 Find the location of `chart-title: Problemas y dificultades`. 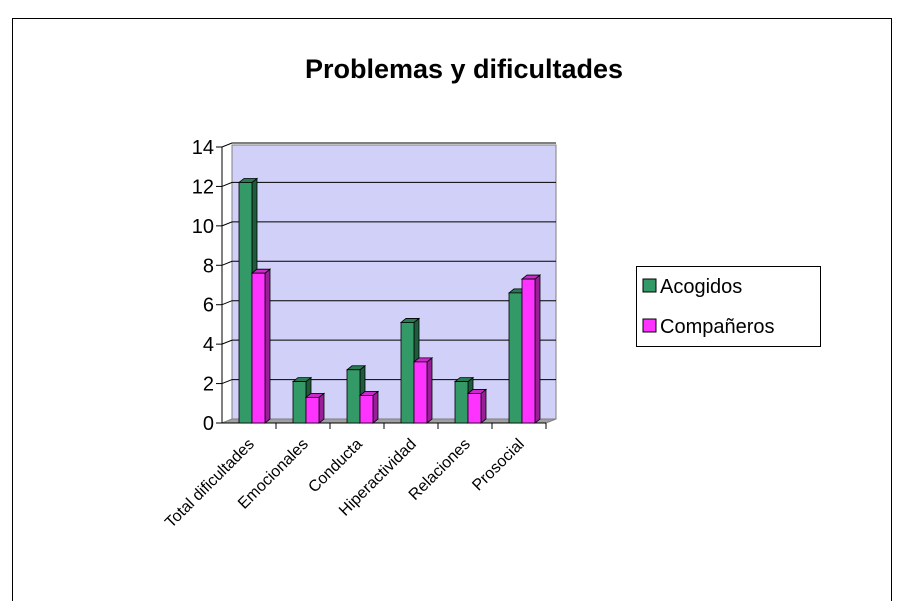

chart-title: Problemas y dificultades is located at coordinates (464, 69).